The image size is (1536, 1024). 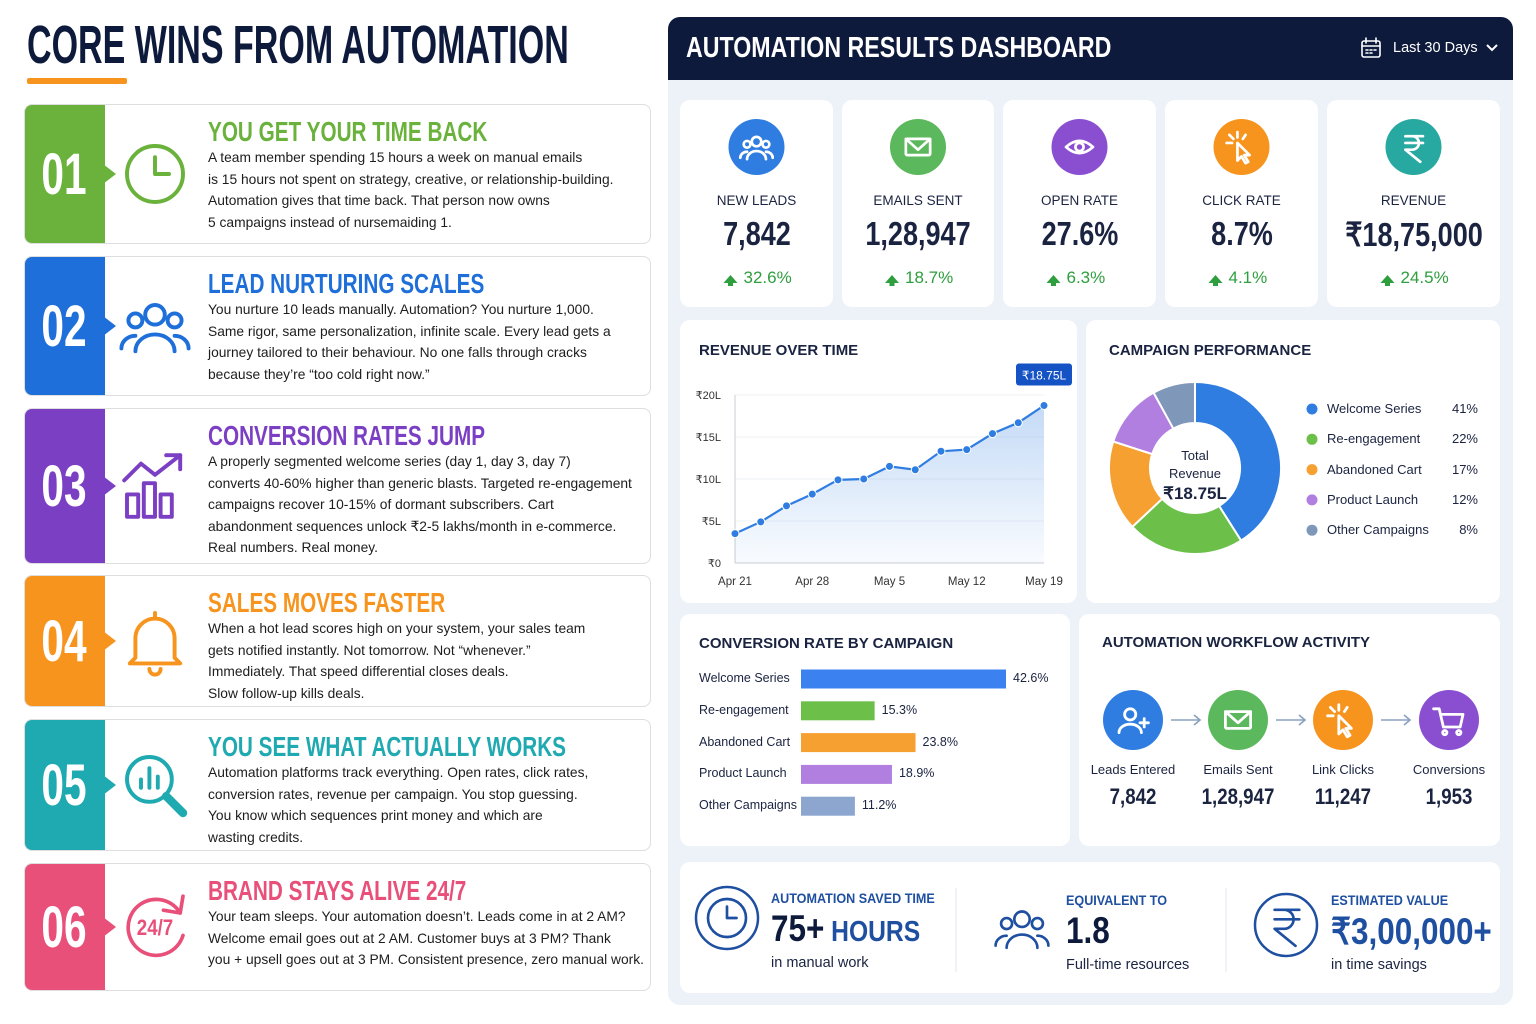 I want to click on kpi-label: NEW LEADS, so click(x=756, y=200).